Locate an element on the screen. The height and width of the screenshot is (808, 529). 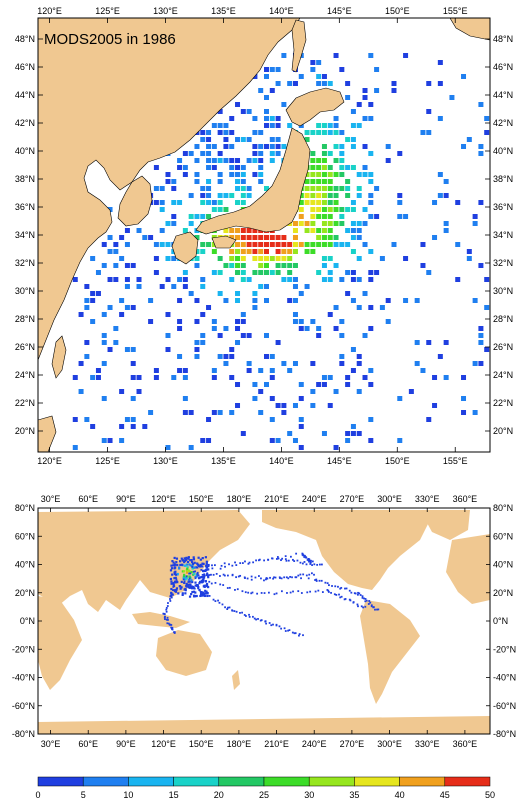
colorbar-label: 50 is located at coordinates (490, 795).